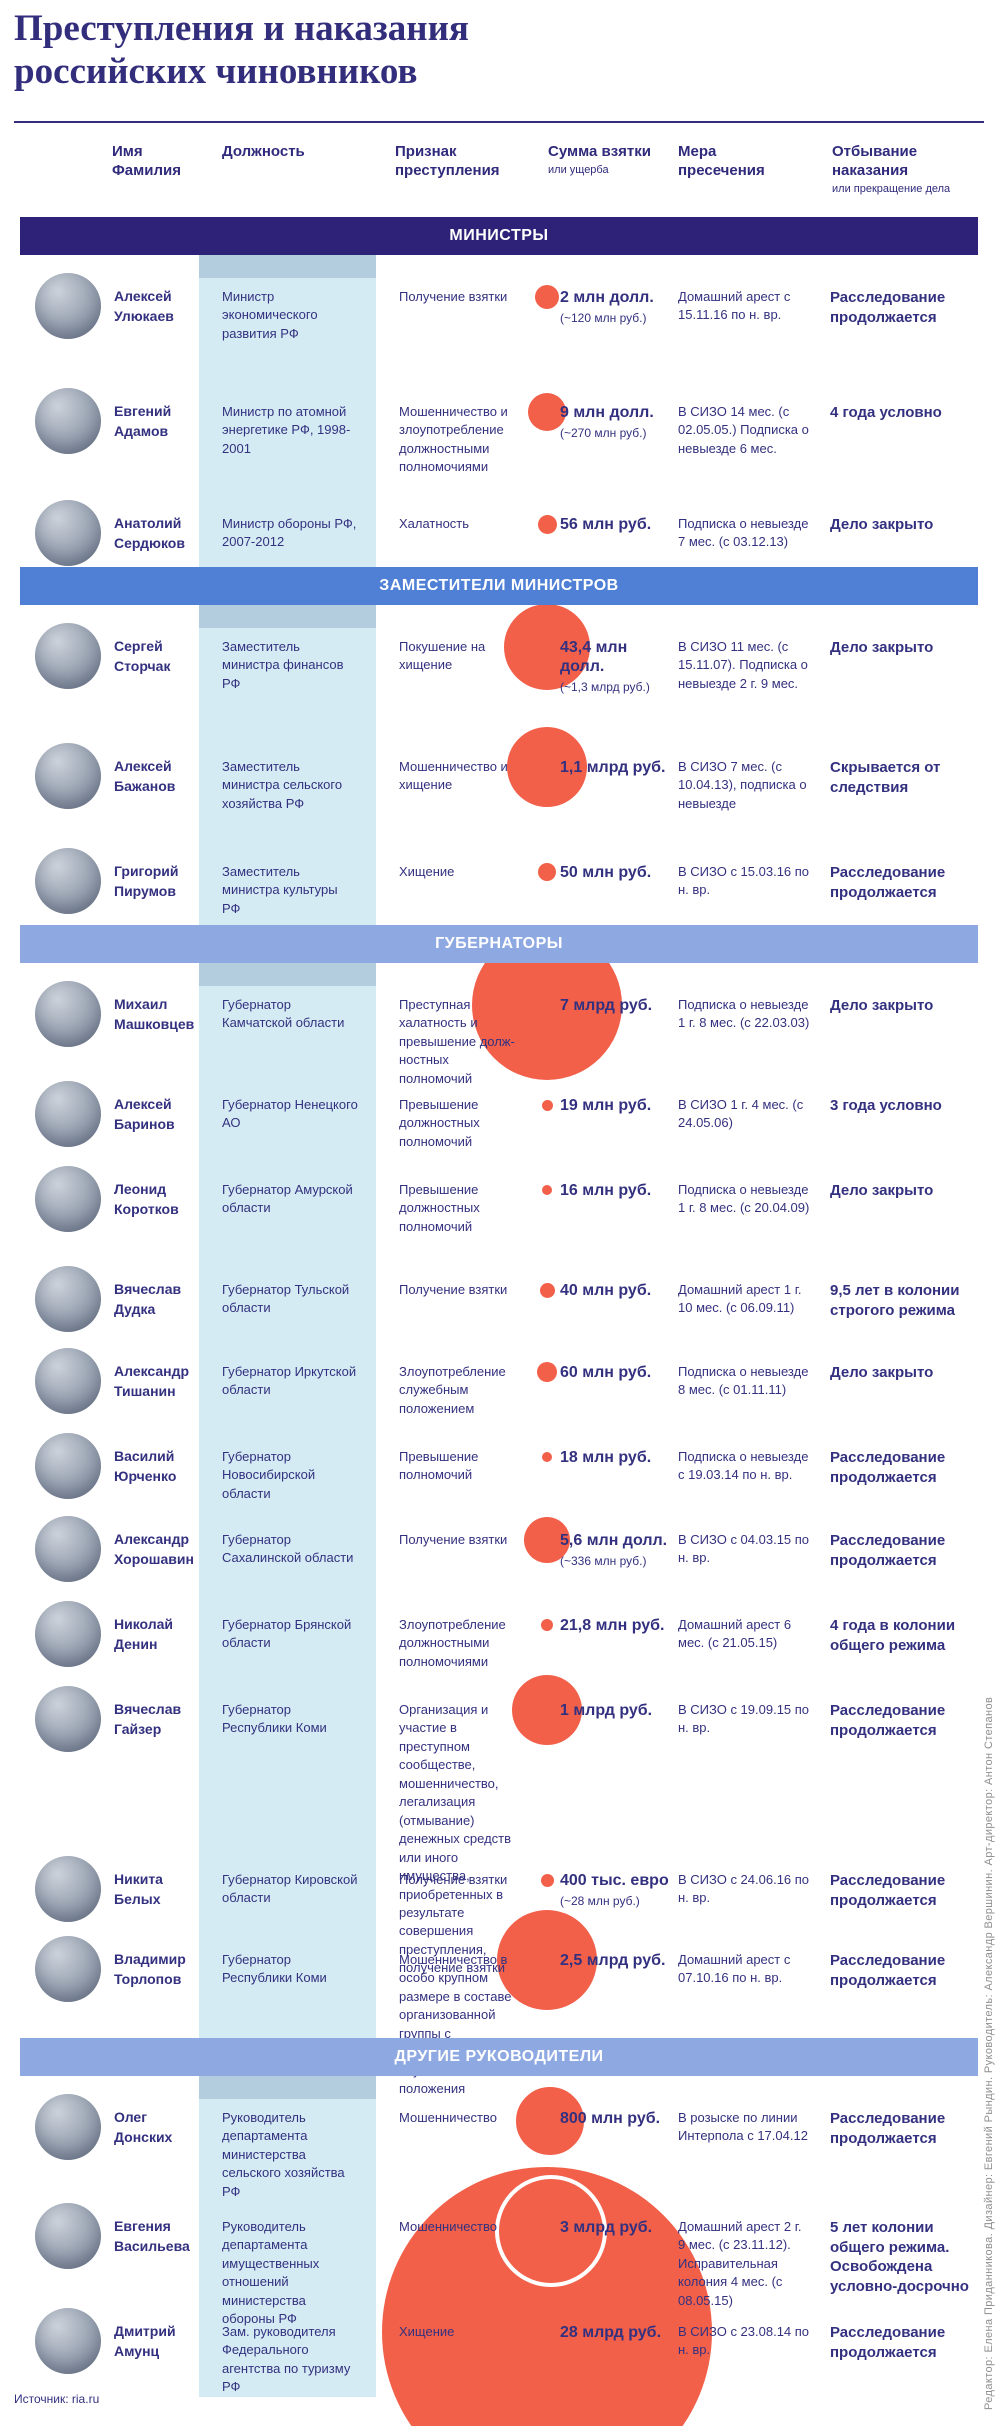 This screenshot has width=998, height=2426. I want to click on crime-cell: Получение взятки, so click(450, 312).